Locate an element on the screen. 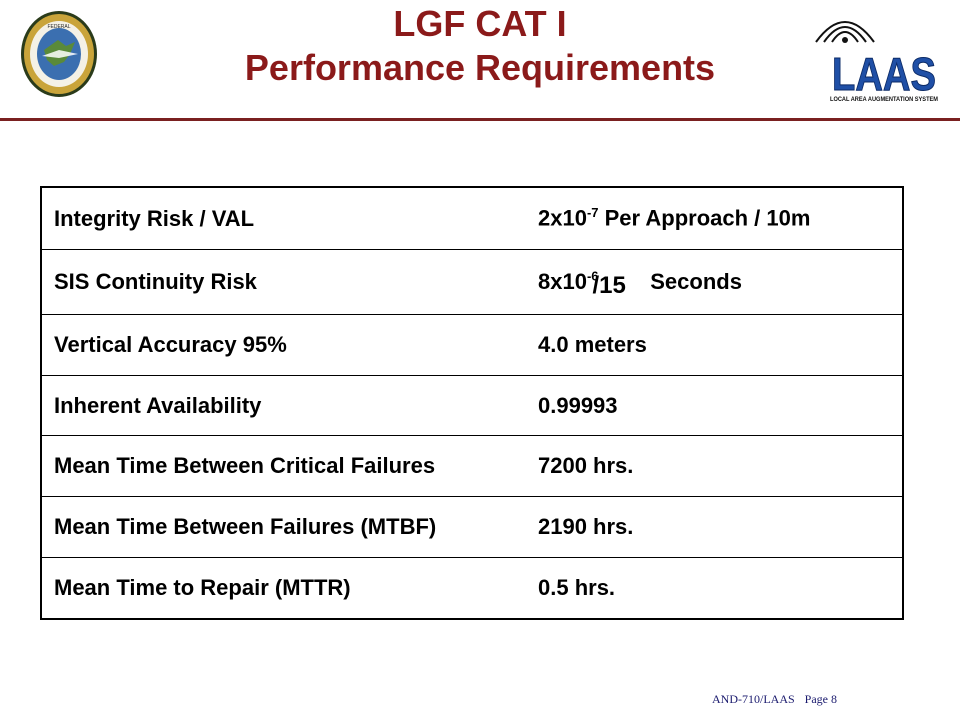 The width and height of the screenshot is (960, 720). table-row: Inherent Availability 0.99993 is located at coordinates (472, 405).